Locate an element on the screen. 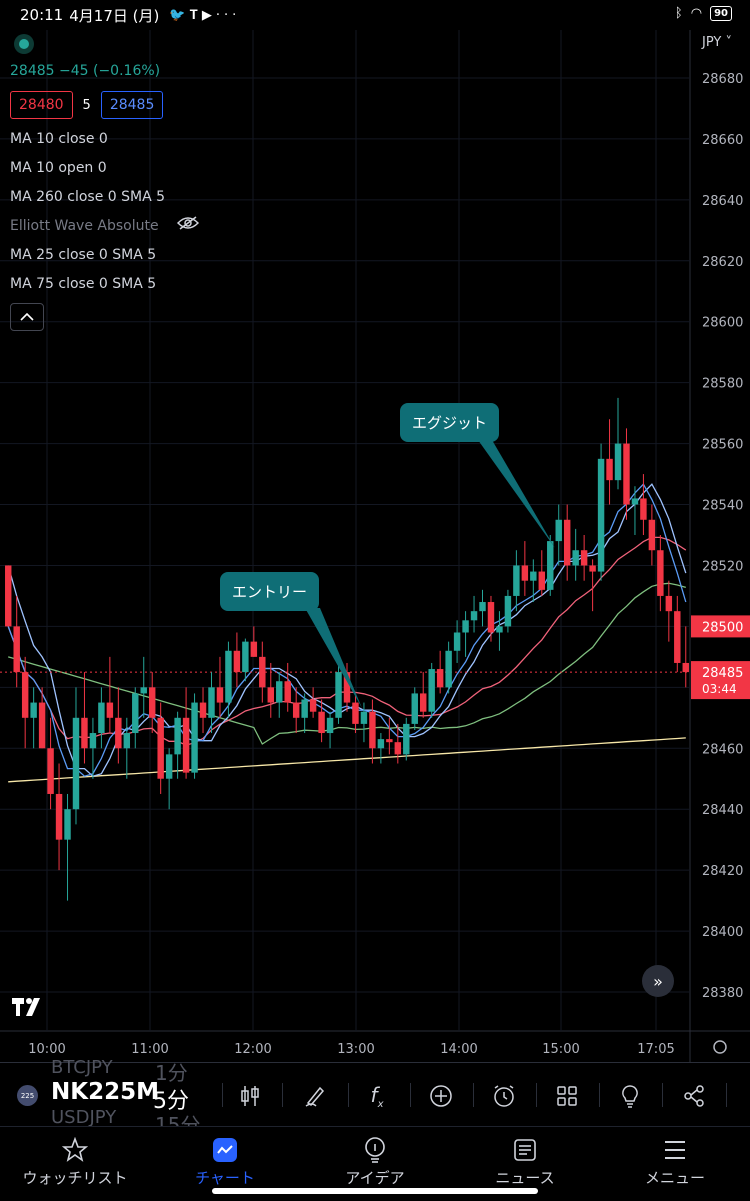  status-date: 4月17日 (月) is located at coordinates (114, 15).